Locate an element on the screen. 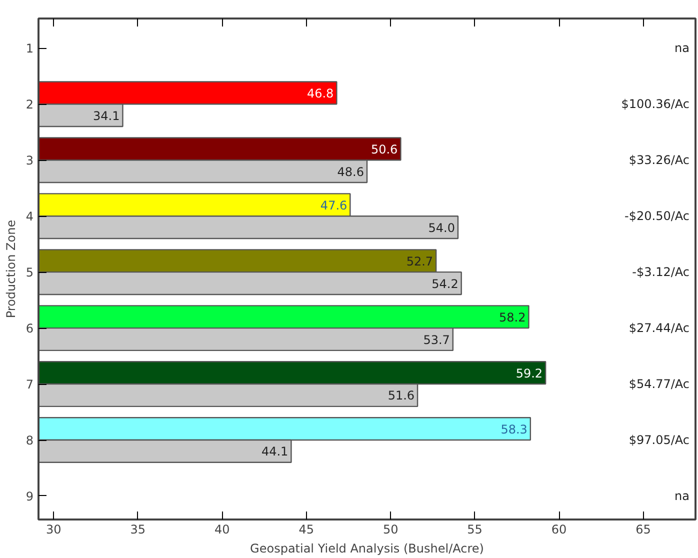 This screenshot has width=698, height=558. annotation: -$3.12/Ac is located at coordinates (661, 272).